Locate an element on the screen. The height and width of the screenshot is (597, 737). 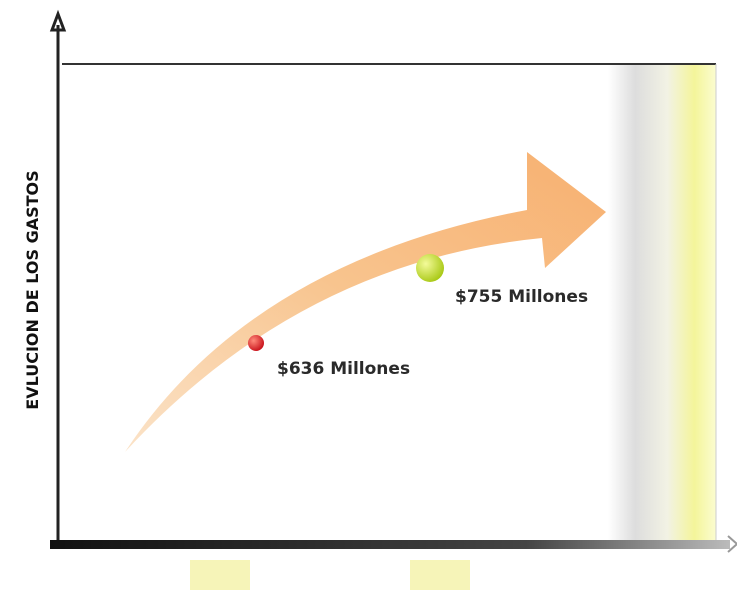
blurred-panel is located at coordinates (662, 302).